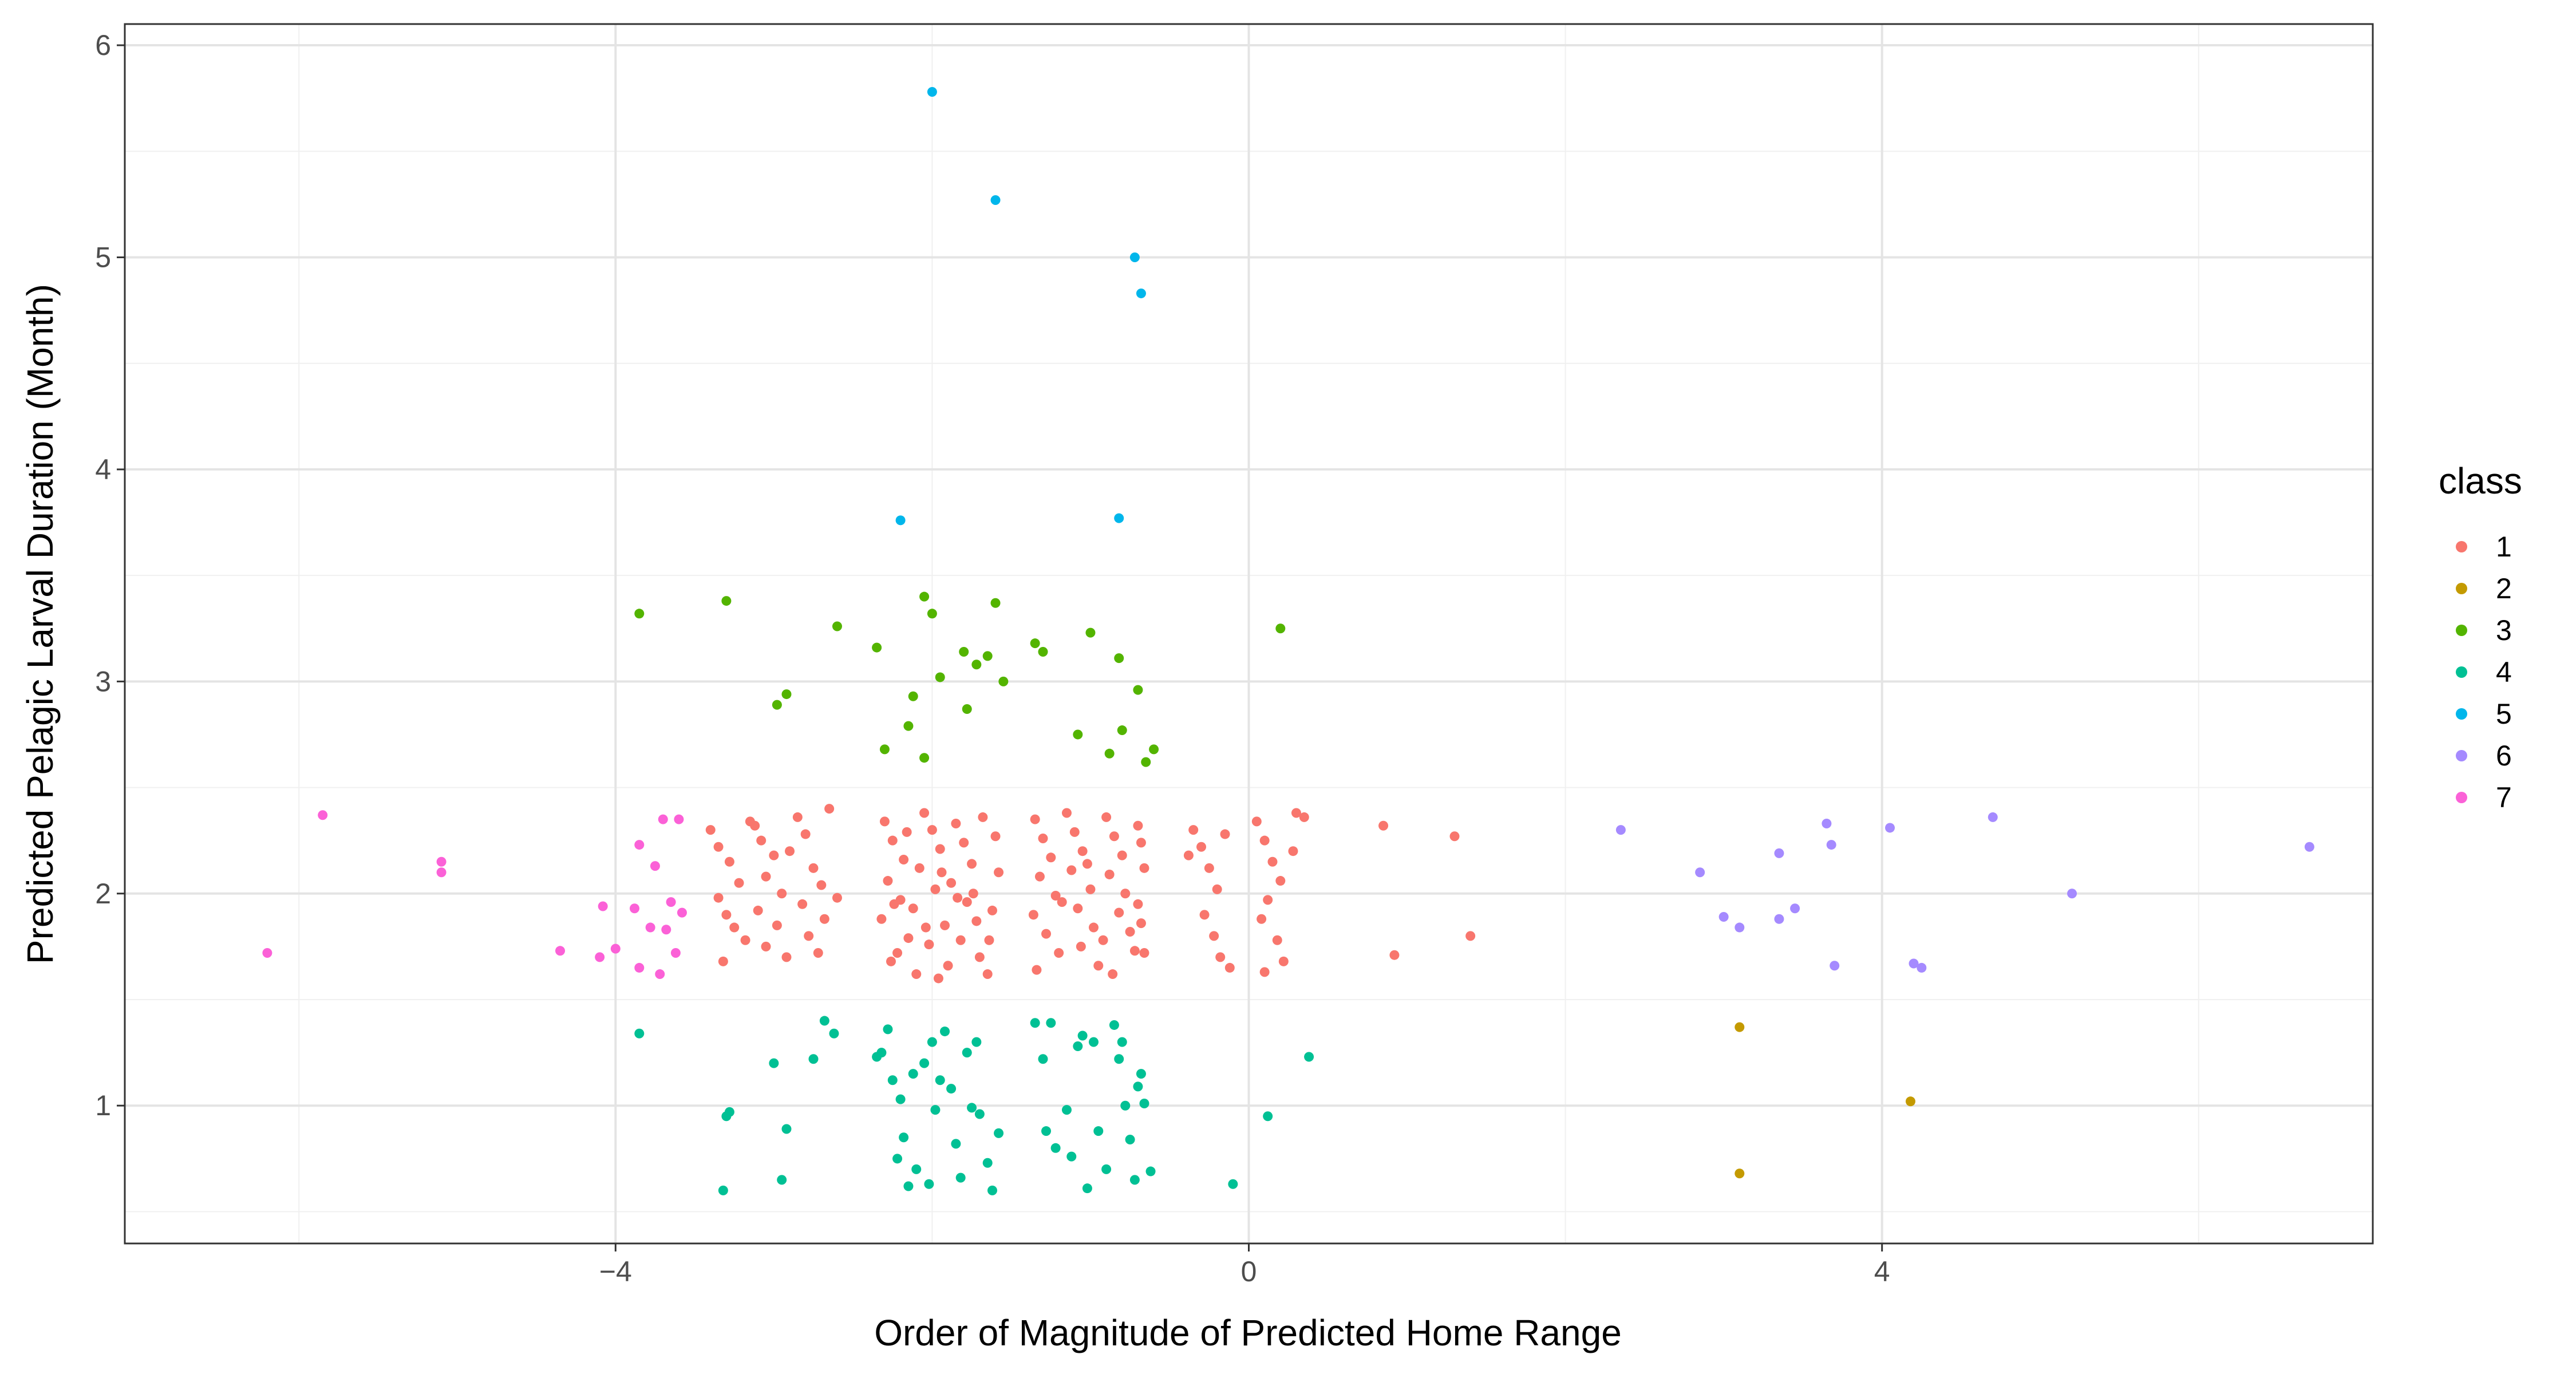 The image size is (2576, 1374). Describe the element at coordinates (103, 1105) in the screenshot. I see `y-tick-label: 1` at that location.